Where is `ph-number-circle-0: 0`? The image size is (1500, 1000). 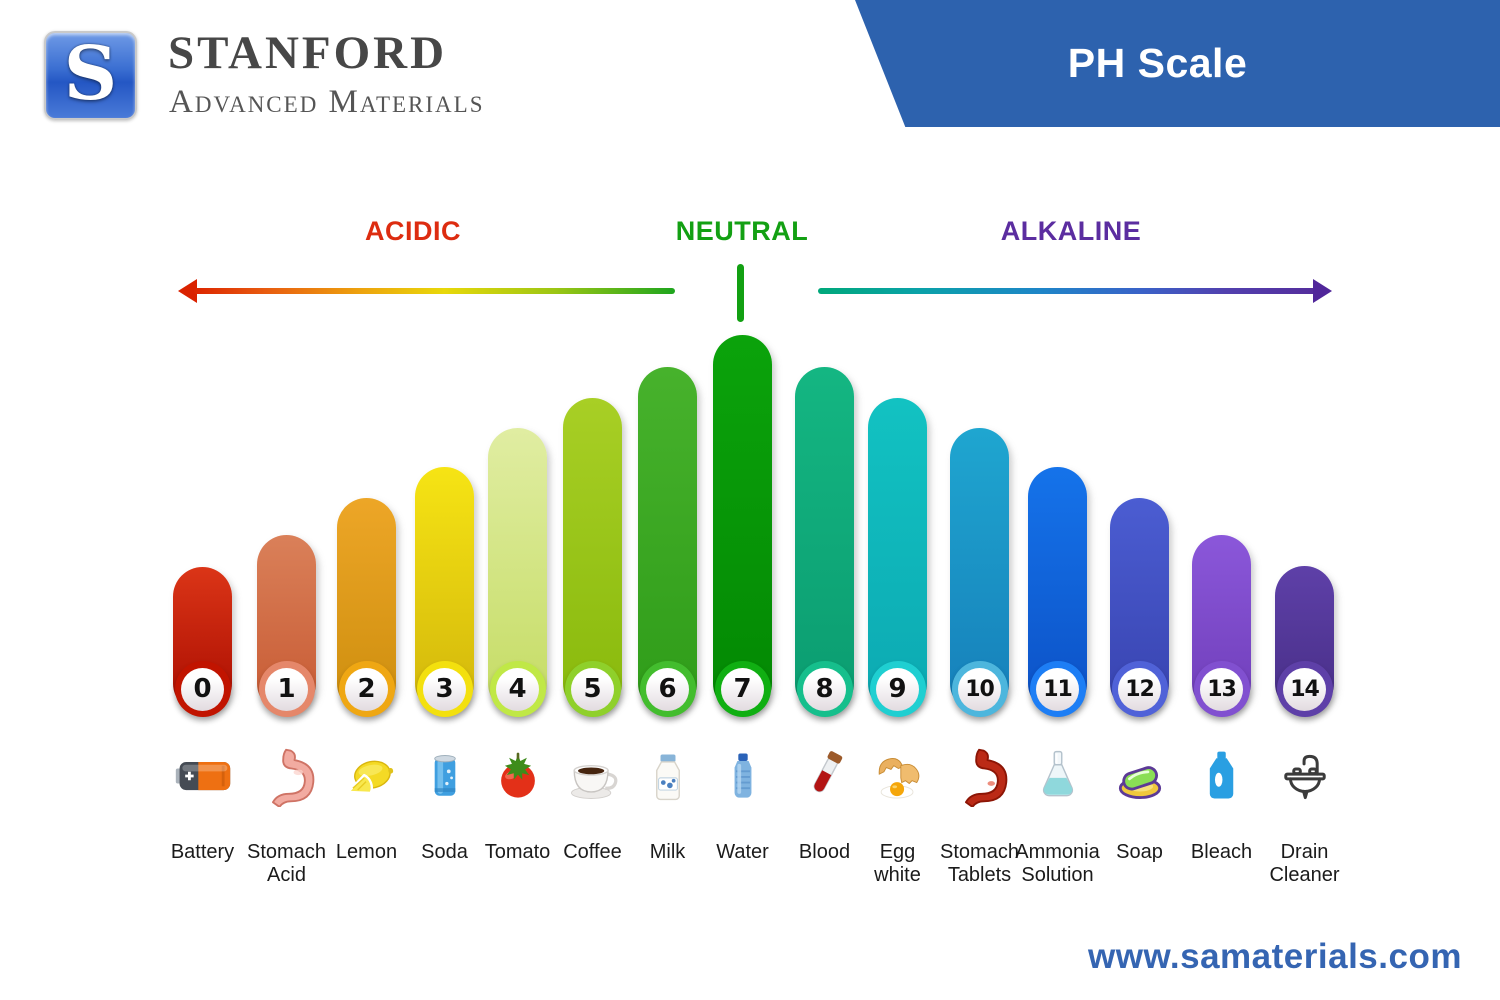 ph-number-circle-0: 0 is located at coordinates (202, 689).